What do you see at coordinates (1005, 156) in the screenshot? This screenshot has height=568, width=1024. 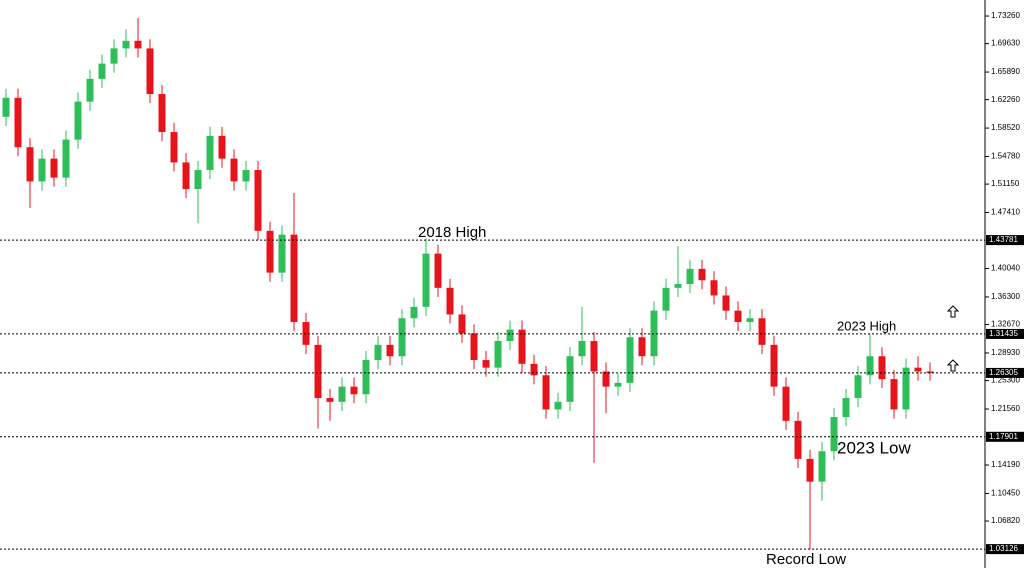 I see `y-tick-label: 1.54780` at bounding box center [1005, 156].